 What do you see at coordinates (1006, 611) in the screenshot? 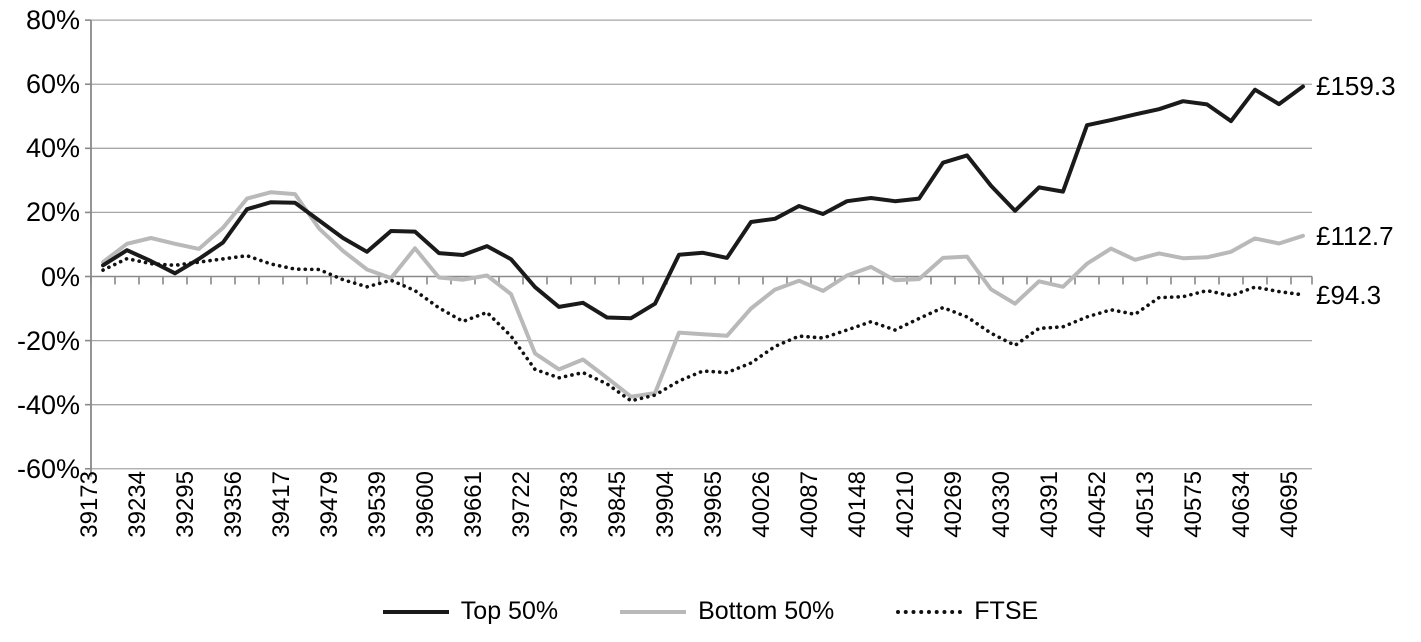
I see `legend-label-ftse: FTSE` at bounding box center [1006, 611].